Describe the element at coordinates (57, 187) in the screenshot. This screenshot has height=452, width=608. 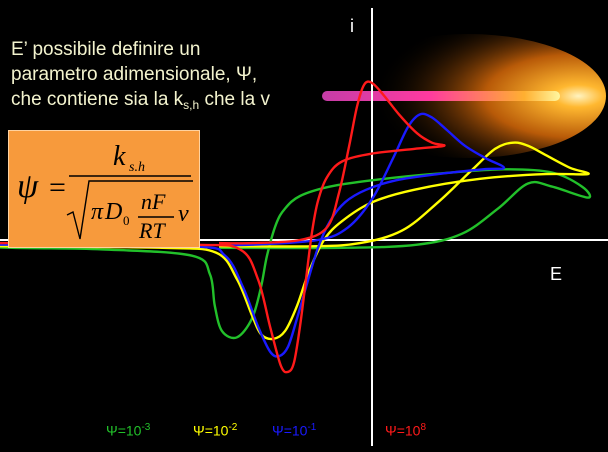
I see `formula-equals: =` at that location.